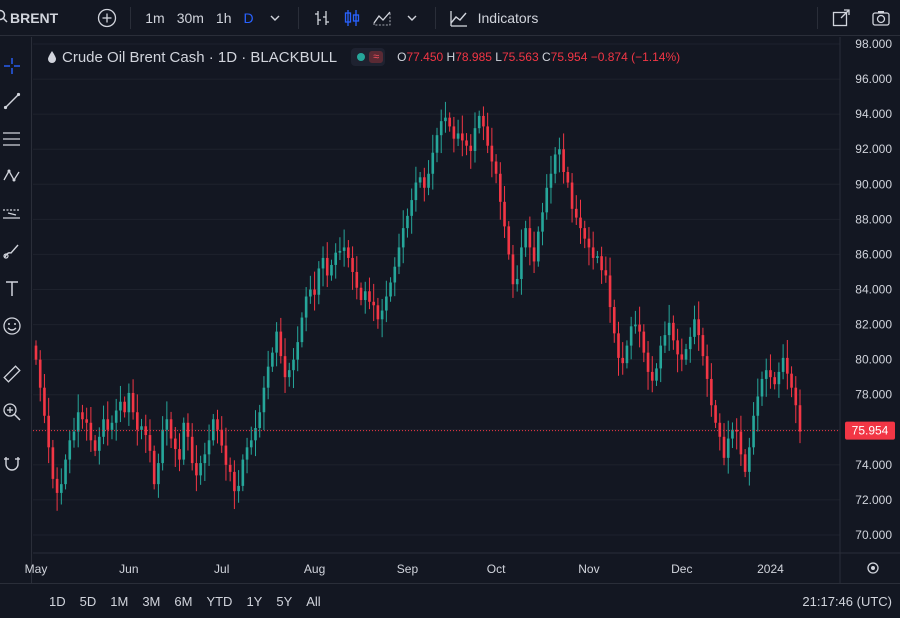  What do you see at coordinates (873, 114) in the screenshot?
I see `y-tick-label: 94.000` at bounding box center [873, 114].